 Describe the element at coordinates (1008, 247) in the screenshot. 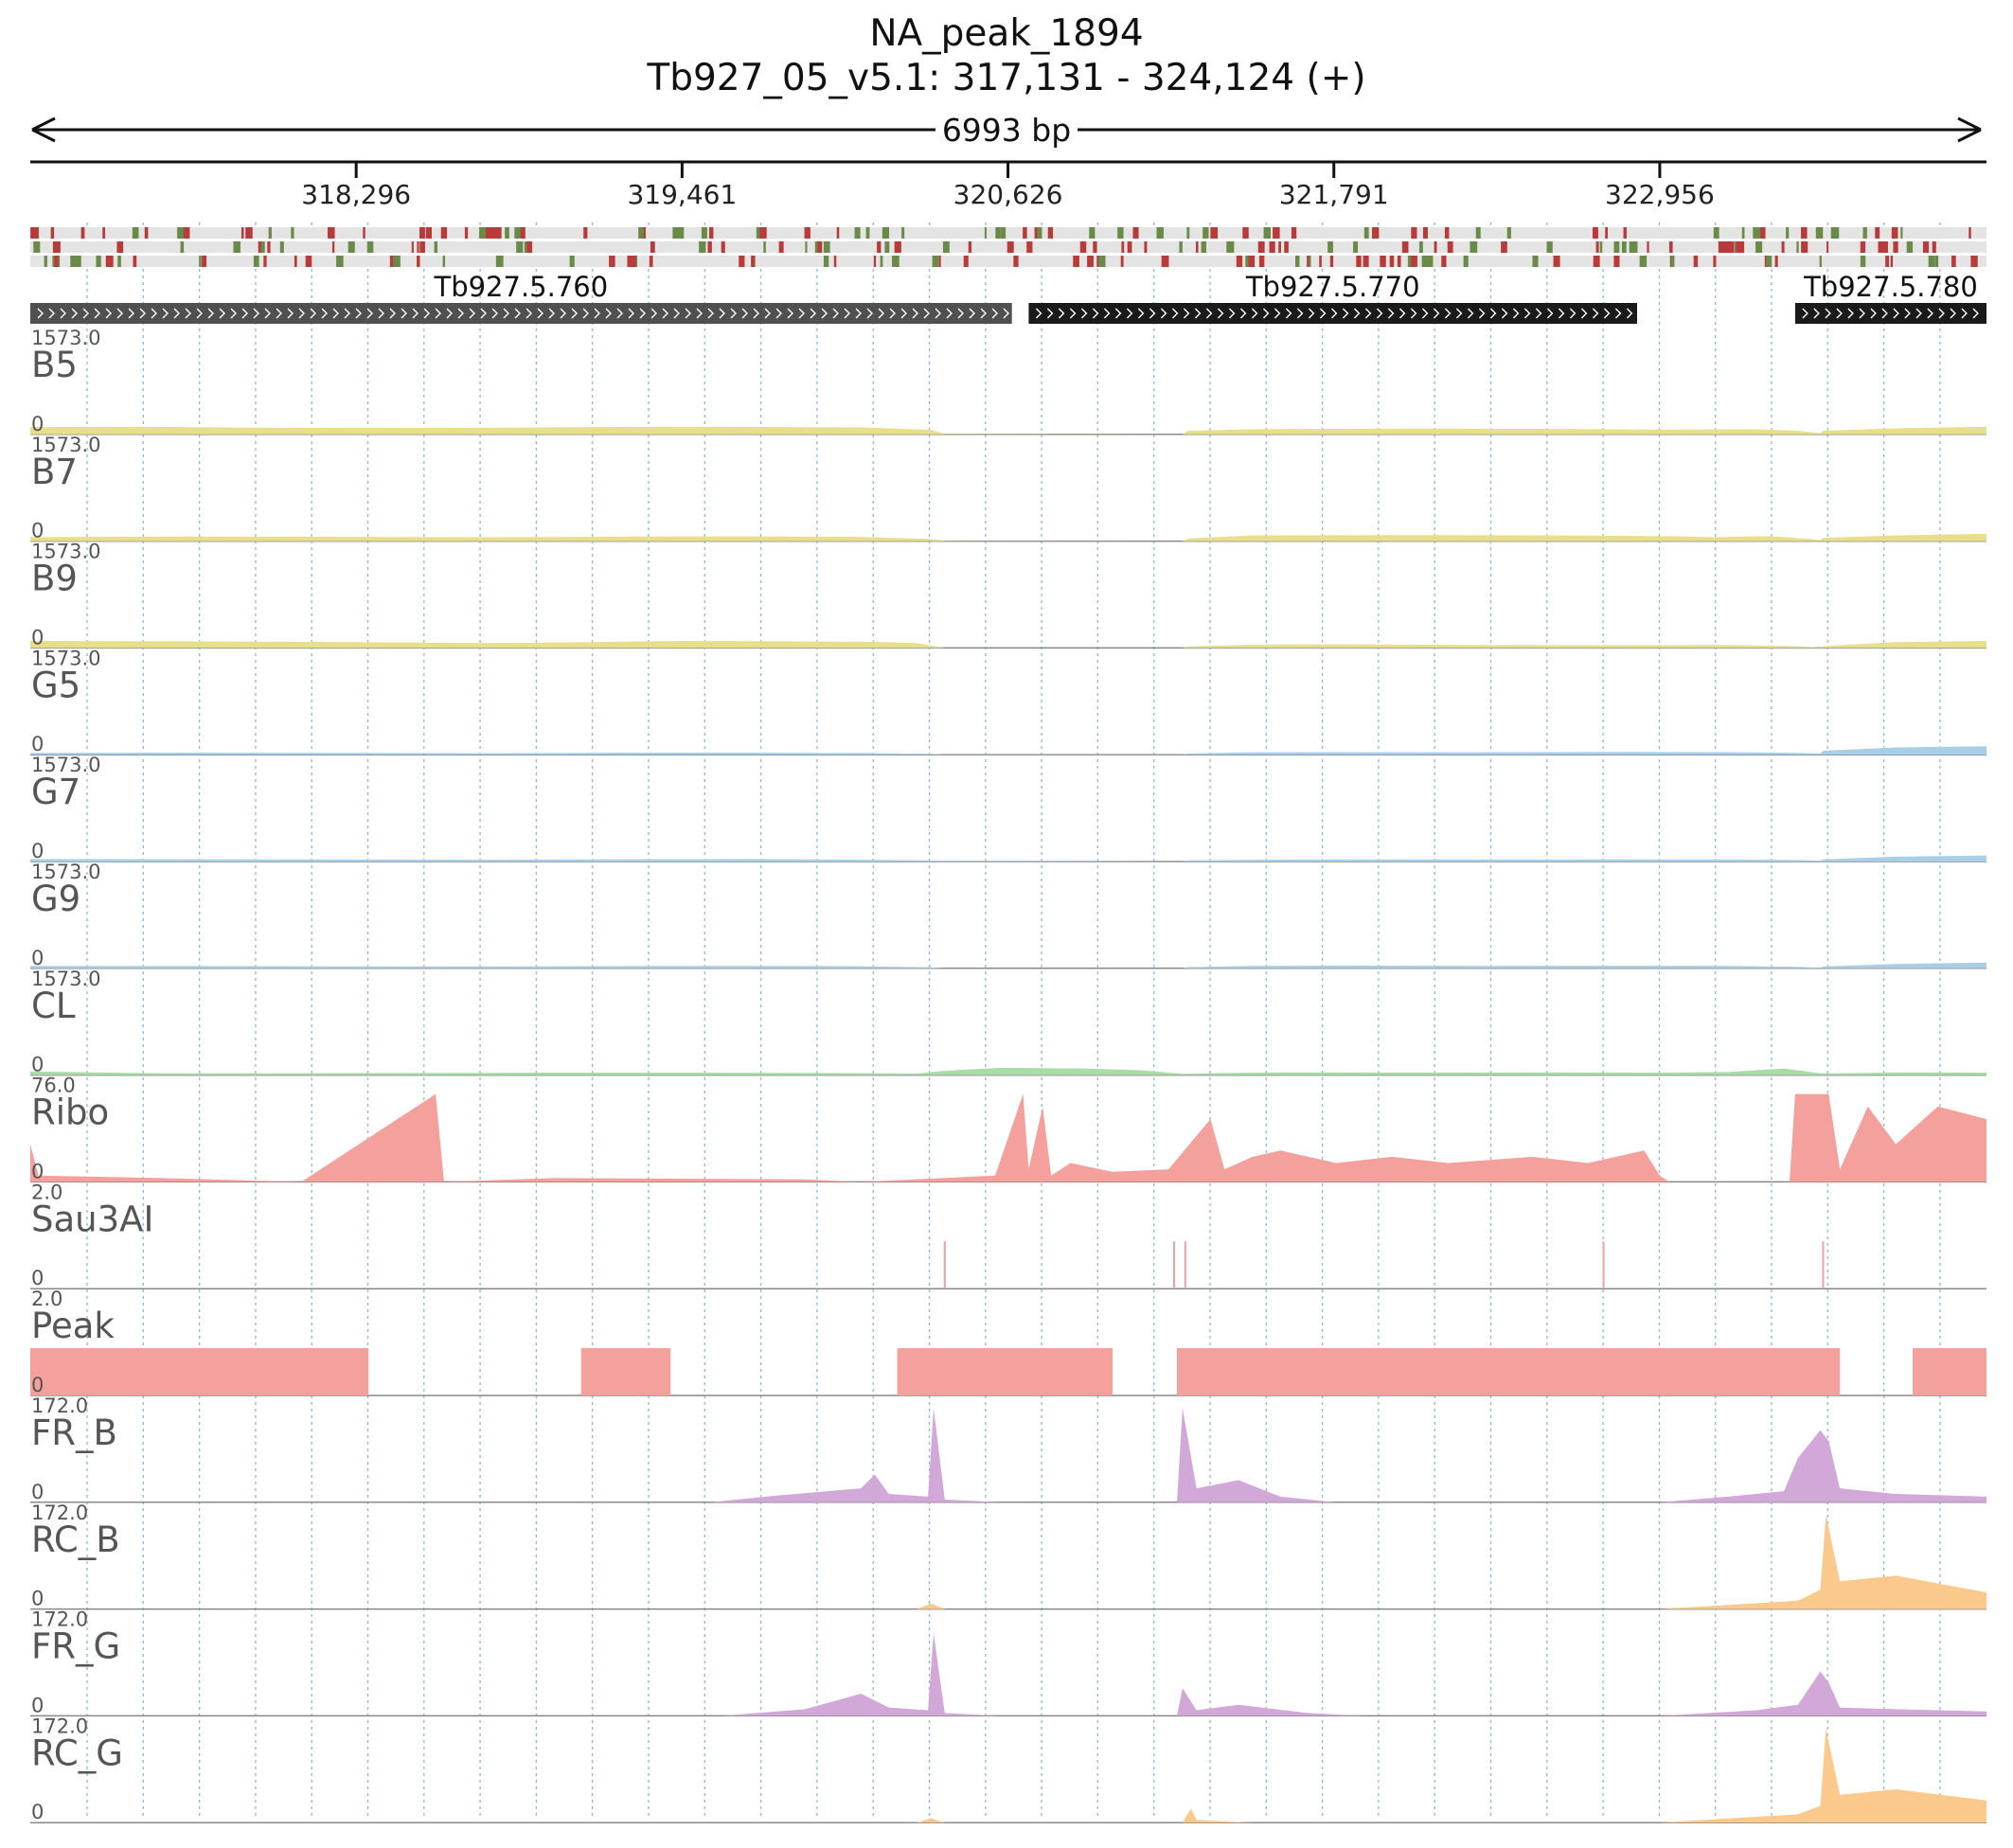

I see `variant-rows` at that location.